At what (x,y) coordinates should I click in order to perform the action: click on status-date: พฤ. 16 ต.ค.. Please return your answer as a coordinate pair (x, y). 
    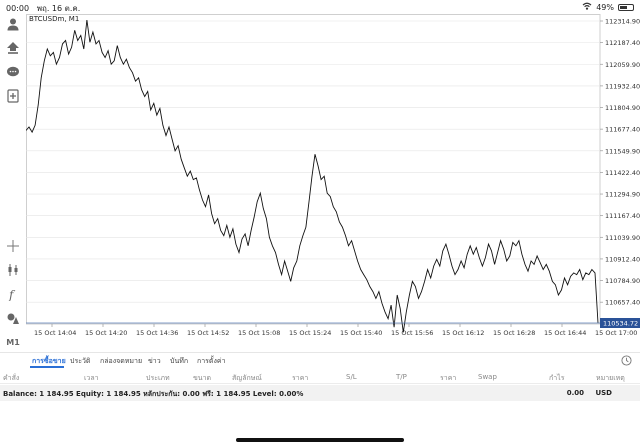
    Looking at the image, I should click on (58, 8).